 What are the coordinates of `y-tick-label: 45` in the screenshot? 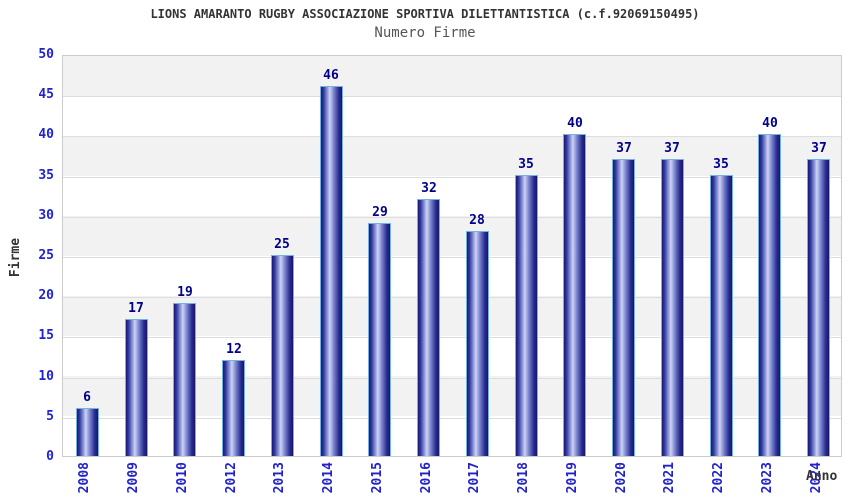 It's located at (46, 94).